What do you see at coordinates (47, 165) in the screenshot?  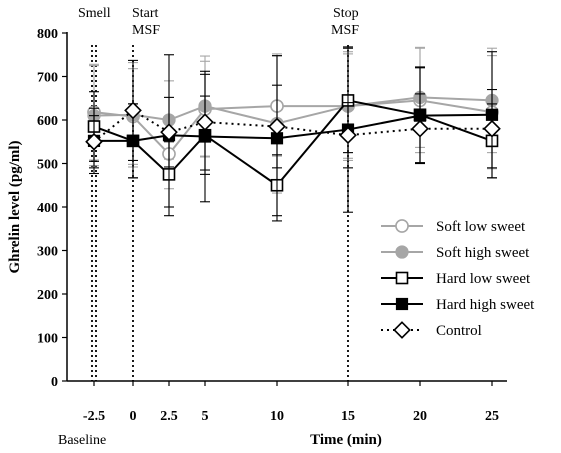 I see `y-tick-label: 500` at bounding box center [47, 165].